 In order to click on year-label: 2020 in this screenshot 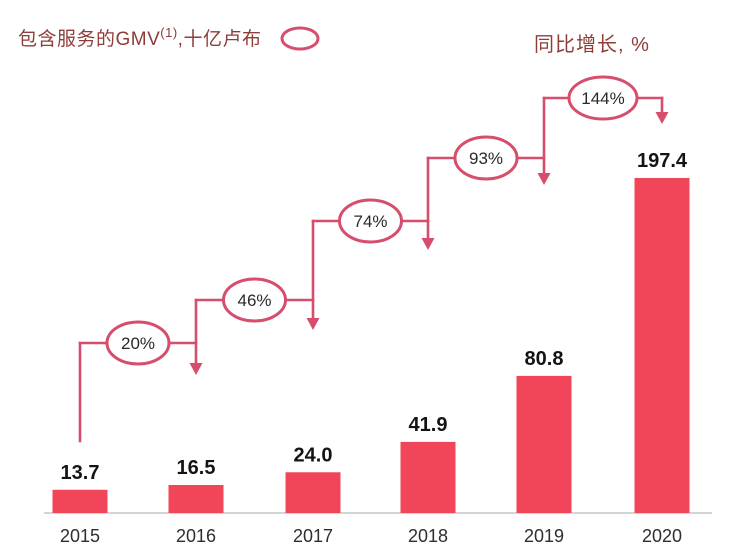, I will do `click(662, 536)`.